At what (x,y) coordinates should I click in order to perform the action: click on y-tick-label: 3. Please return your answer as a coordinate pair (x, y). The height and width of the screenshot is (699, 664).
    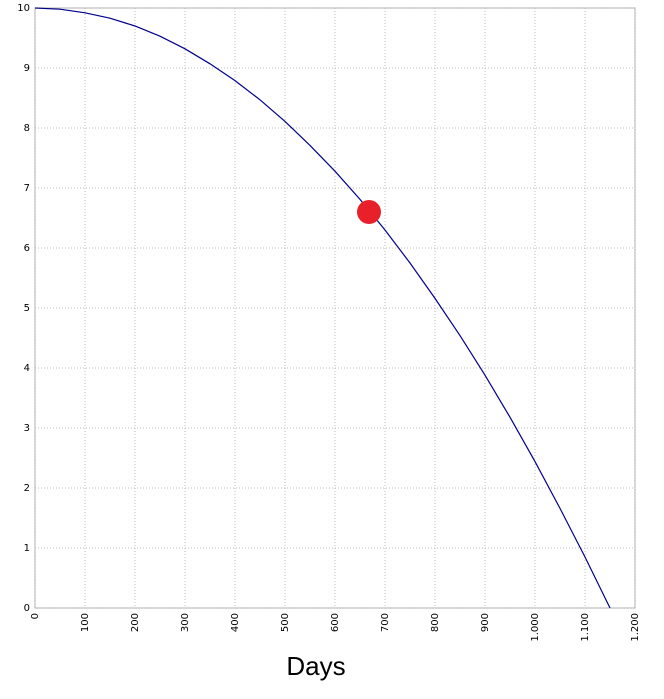
    Looking at the image, I should click on (27, 428).